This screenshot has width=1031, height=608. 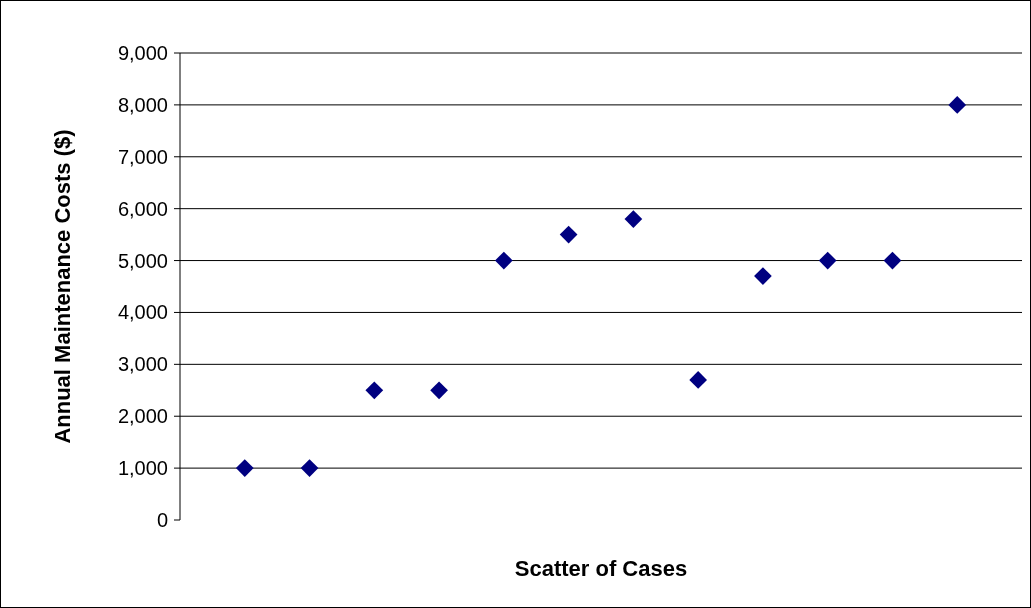 I want to click on y-tick-label: 3,000, so click(x=142, y=364).